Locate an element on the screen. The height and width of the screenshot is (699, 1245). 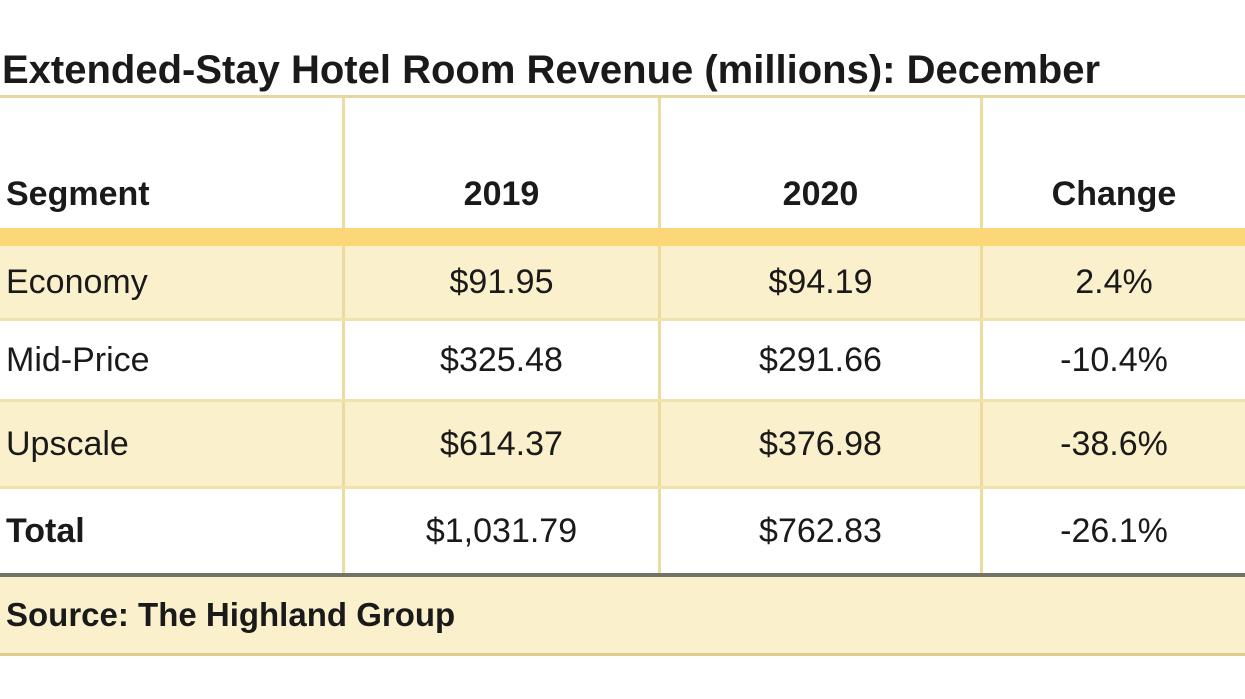
value-2019-cell: $1,031.79 is located at coordinates (500, 531).